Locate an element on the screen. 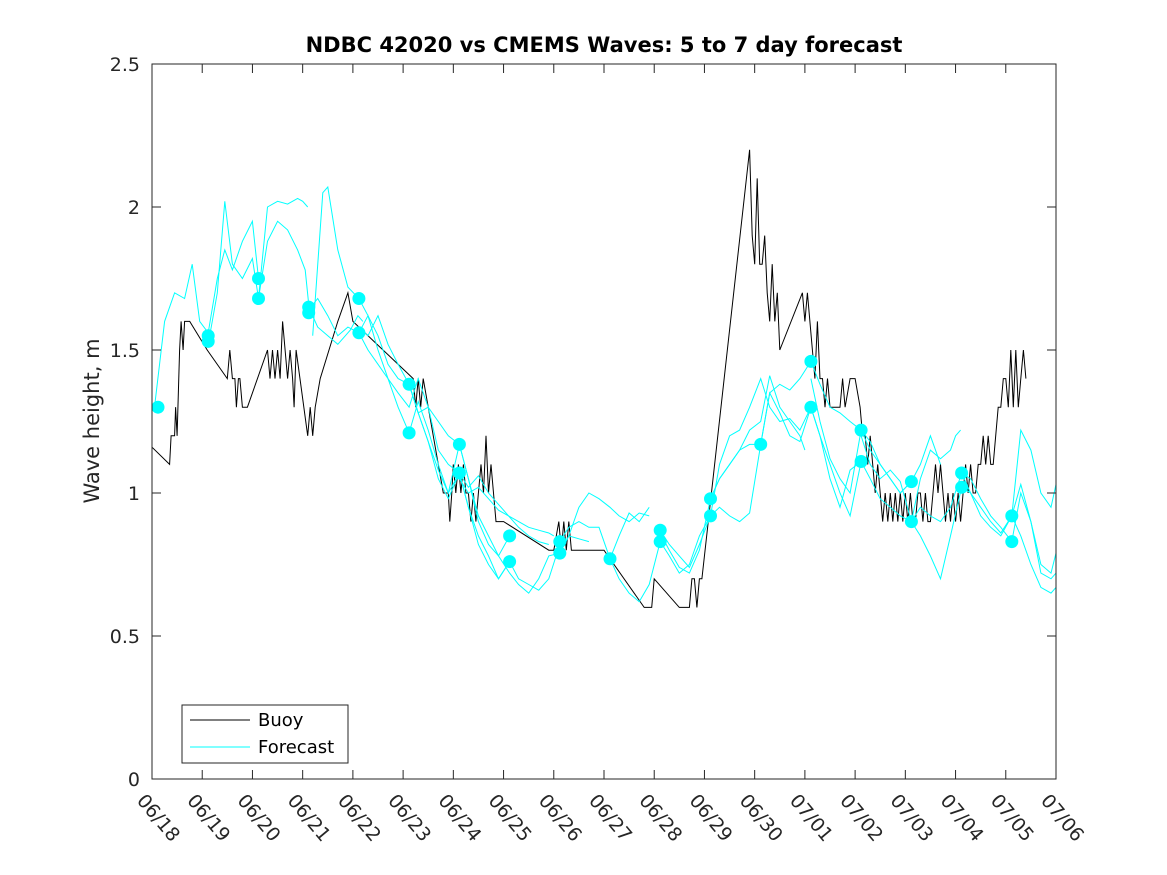 This screenshot has width=1167, height=875. legend-box is located at coordinates (265, 734).